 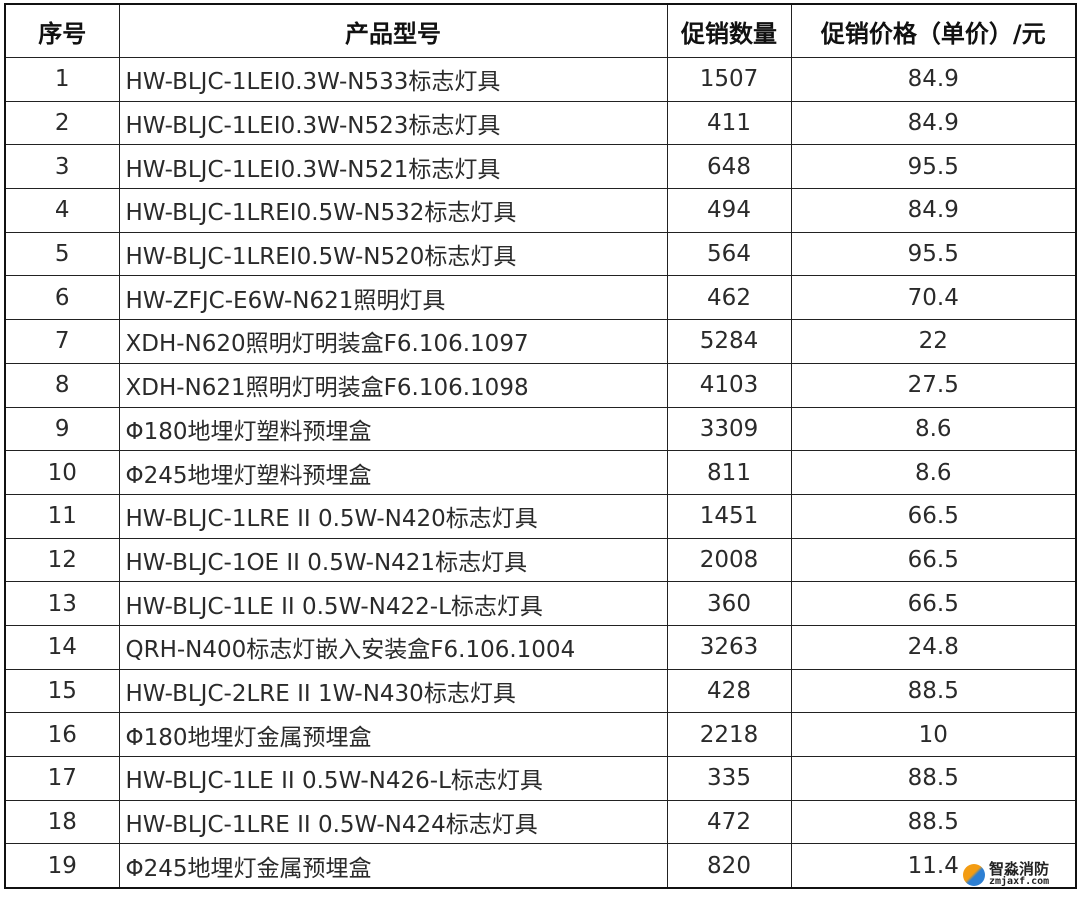 What do you see at coordinates (729, 822) in the screenshot?
I see `cell-quantity: 472` at bounding box center [729, 822].